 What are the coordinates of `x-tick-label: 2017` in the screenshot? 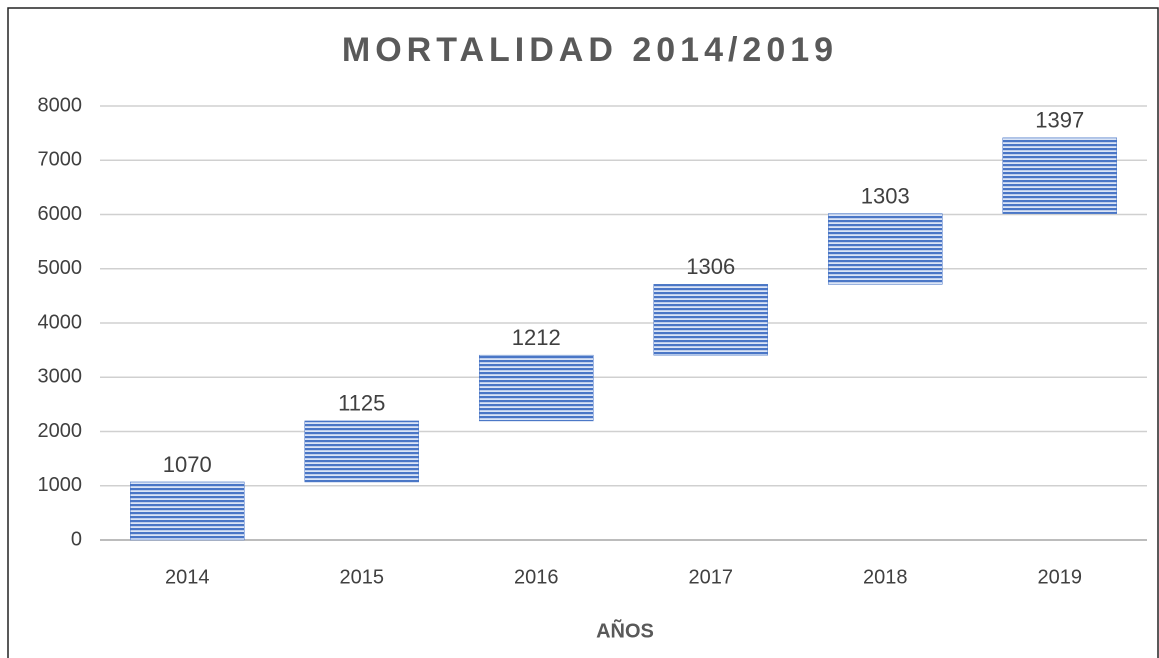 It's located at (711, 577).